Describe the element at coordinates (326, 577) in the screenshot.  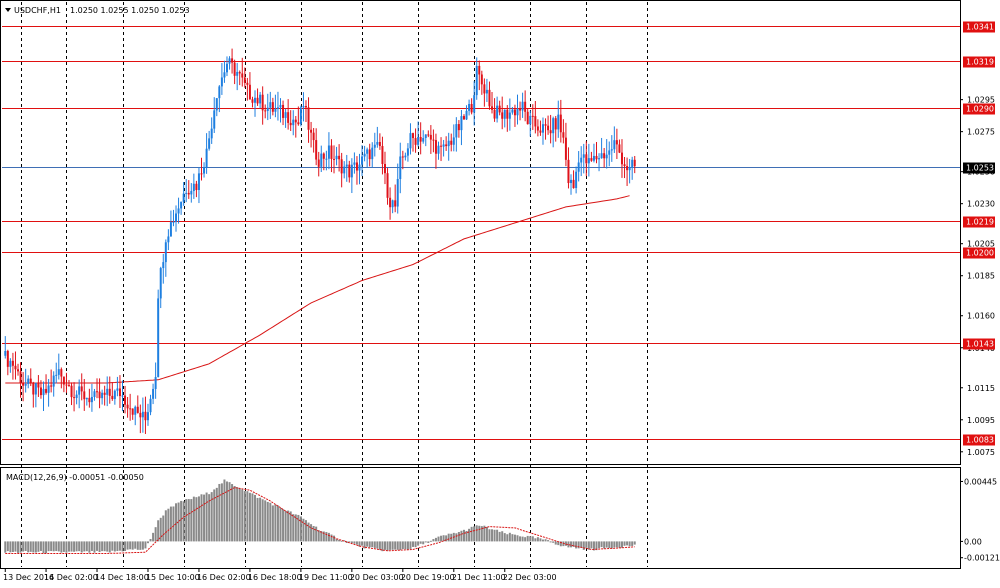
I see `time-tick-label-6: 19 Dec 11:00` at that location.